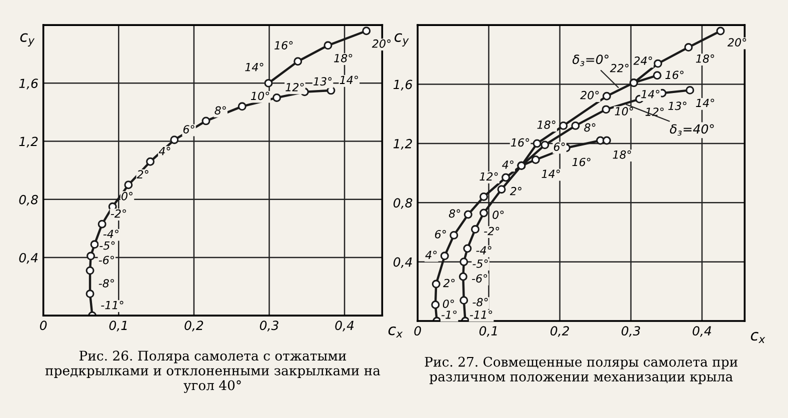  I want to click on text: Рис. 27. Совмещенные поляры самолета при различном положении механизации крыла, so click(581, 370).